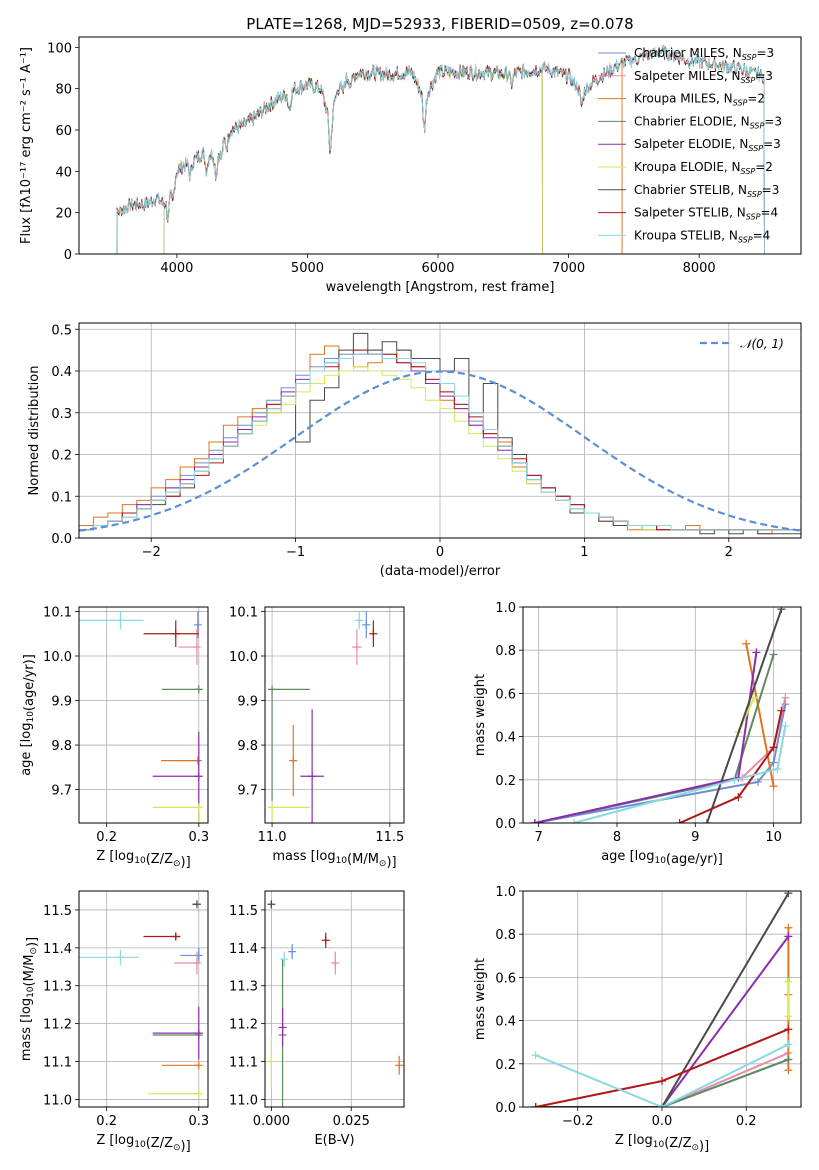  Describe the element at coordinates (505, 1108) in the screenshot. I see `y-tick-label: 0.0` at that location.